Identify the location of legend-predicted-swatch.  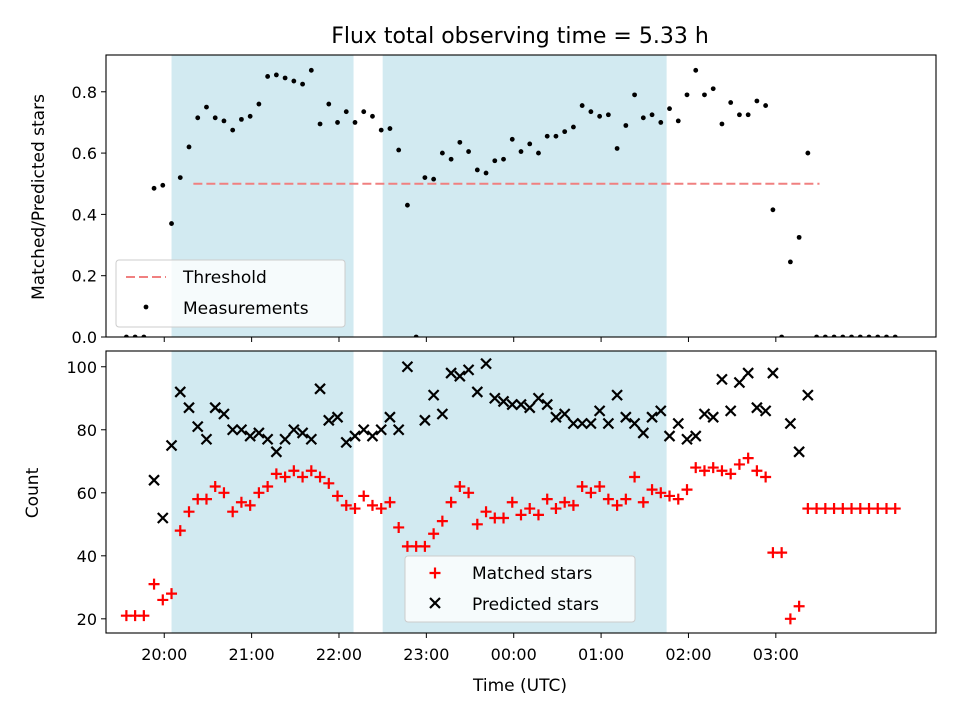
(435, 603).